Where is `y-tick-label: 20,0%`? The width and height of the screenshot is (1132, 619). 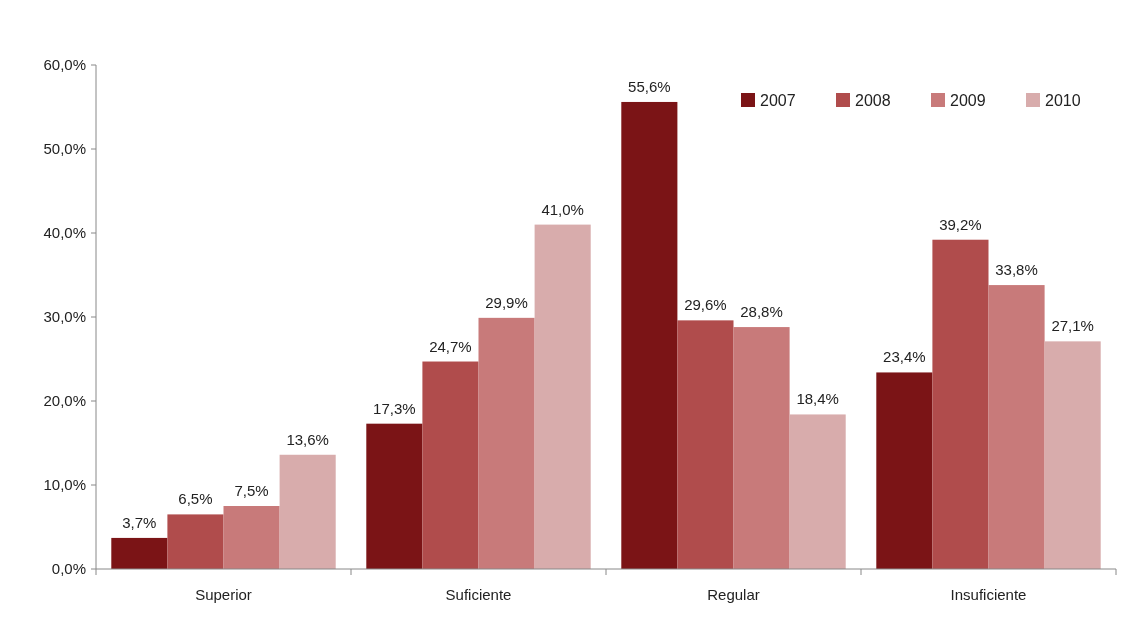 y-tick-label: 20,0% is located at coordinates (64, 401).